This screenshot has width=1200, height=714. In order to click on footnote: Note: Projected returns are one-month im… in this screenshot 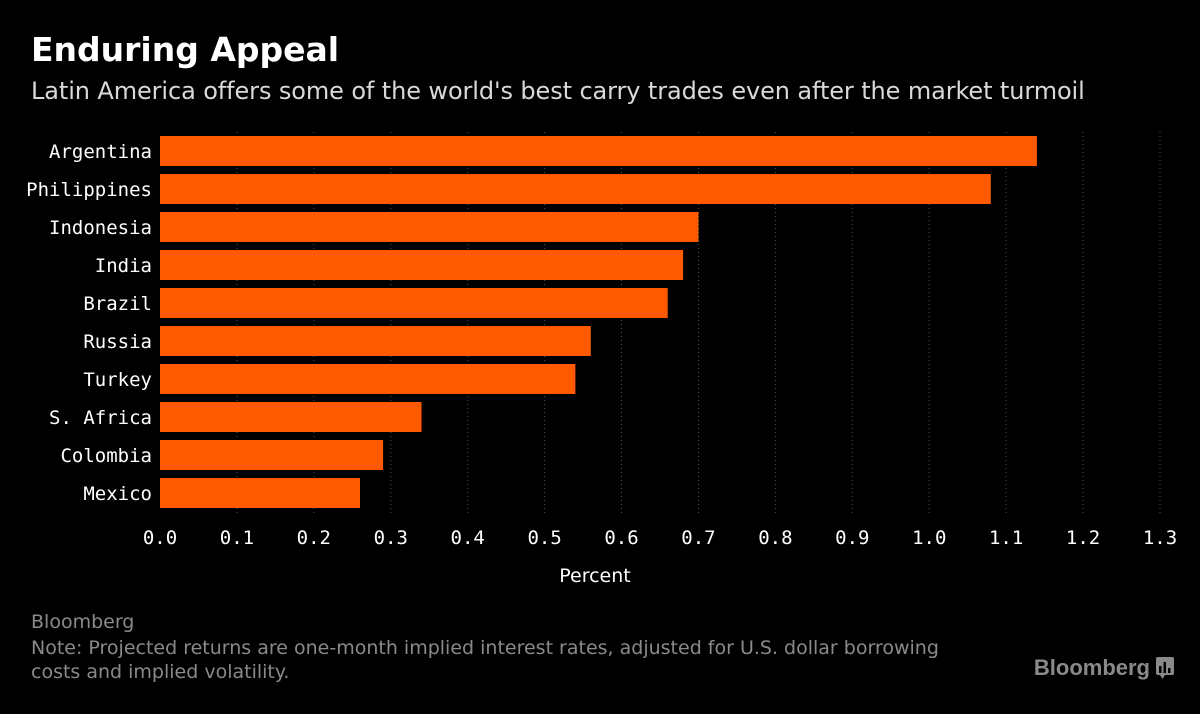, I will do `click(485, 660)`.